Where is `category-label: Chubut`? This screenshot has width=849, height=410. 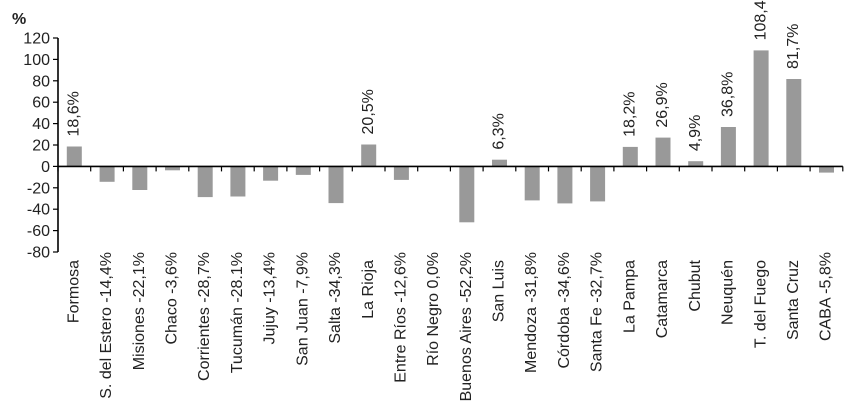
category-label: Chubut is located at coordinates (695, 285).